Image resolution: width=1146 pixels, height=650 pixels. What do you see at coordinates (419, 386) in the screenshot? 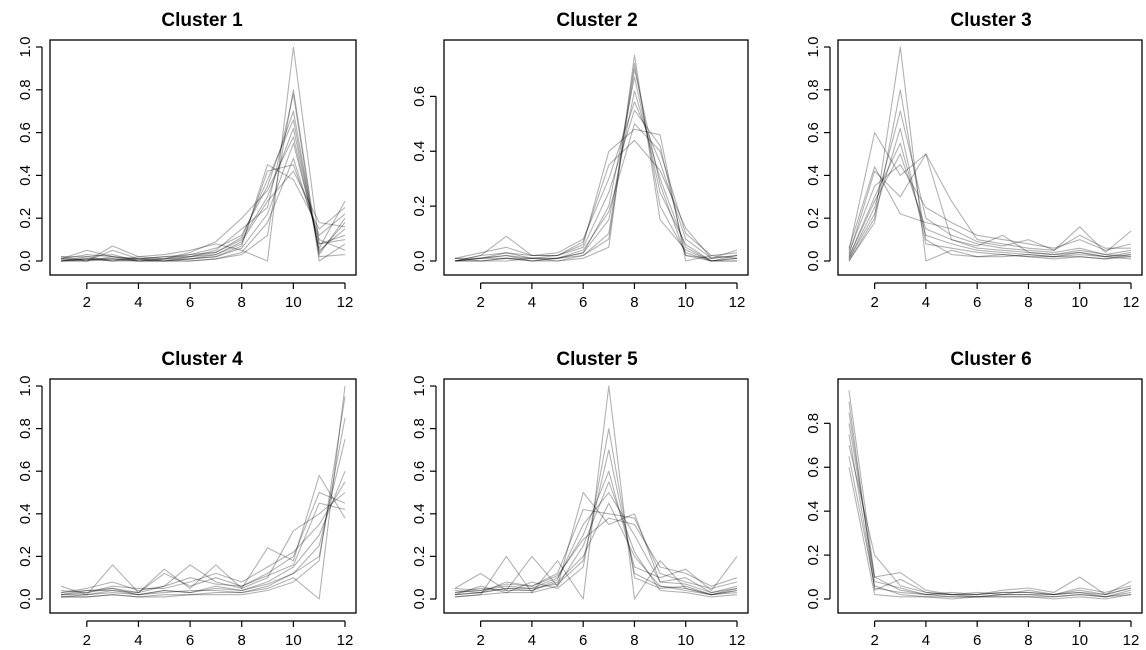
I see `y-tick-label: 1.0` at bounding box center [419, 386].